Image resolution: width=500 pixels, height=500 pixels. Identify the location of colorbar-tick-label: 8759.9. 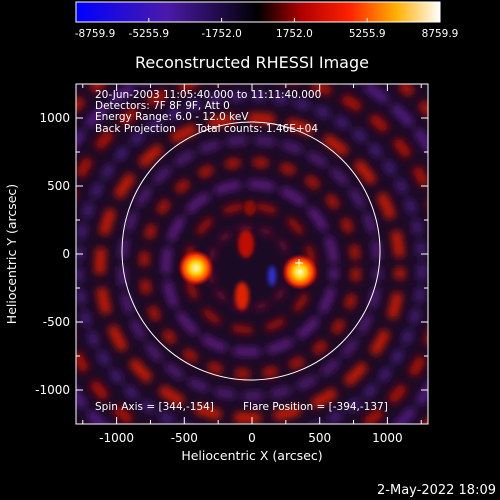
(440, 34).